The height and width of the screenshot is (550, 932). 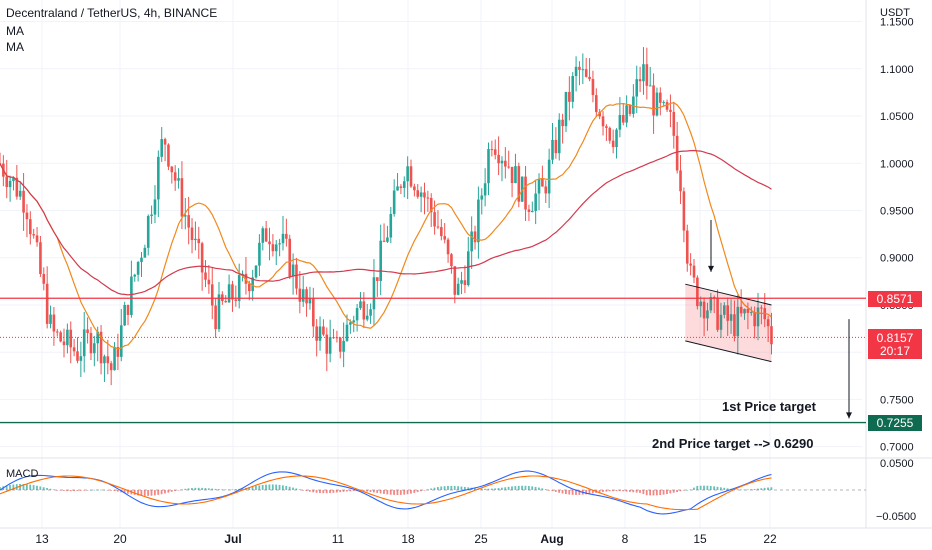 I want to click on ma-indicator-2: MA, so click(x=15, y=47).